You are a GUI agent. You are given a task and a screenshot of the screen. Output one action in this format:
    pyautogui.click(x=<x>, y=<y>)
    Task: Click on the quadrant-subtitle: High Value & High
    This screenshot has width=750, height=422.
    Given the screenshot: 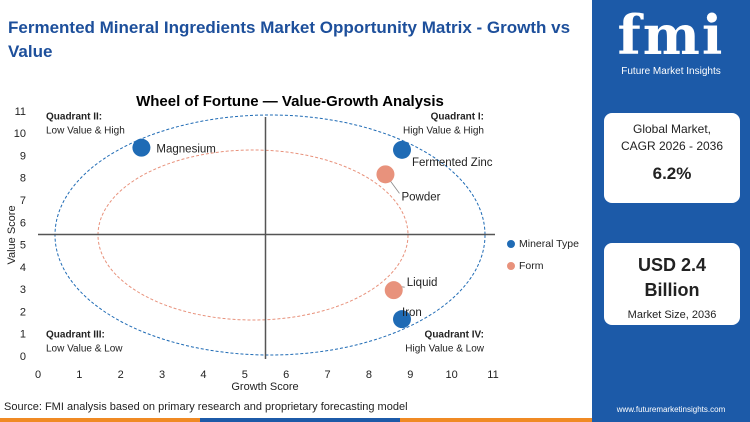 What is the action you would take?
    pyautogui.click(x=443, y=131)
    